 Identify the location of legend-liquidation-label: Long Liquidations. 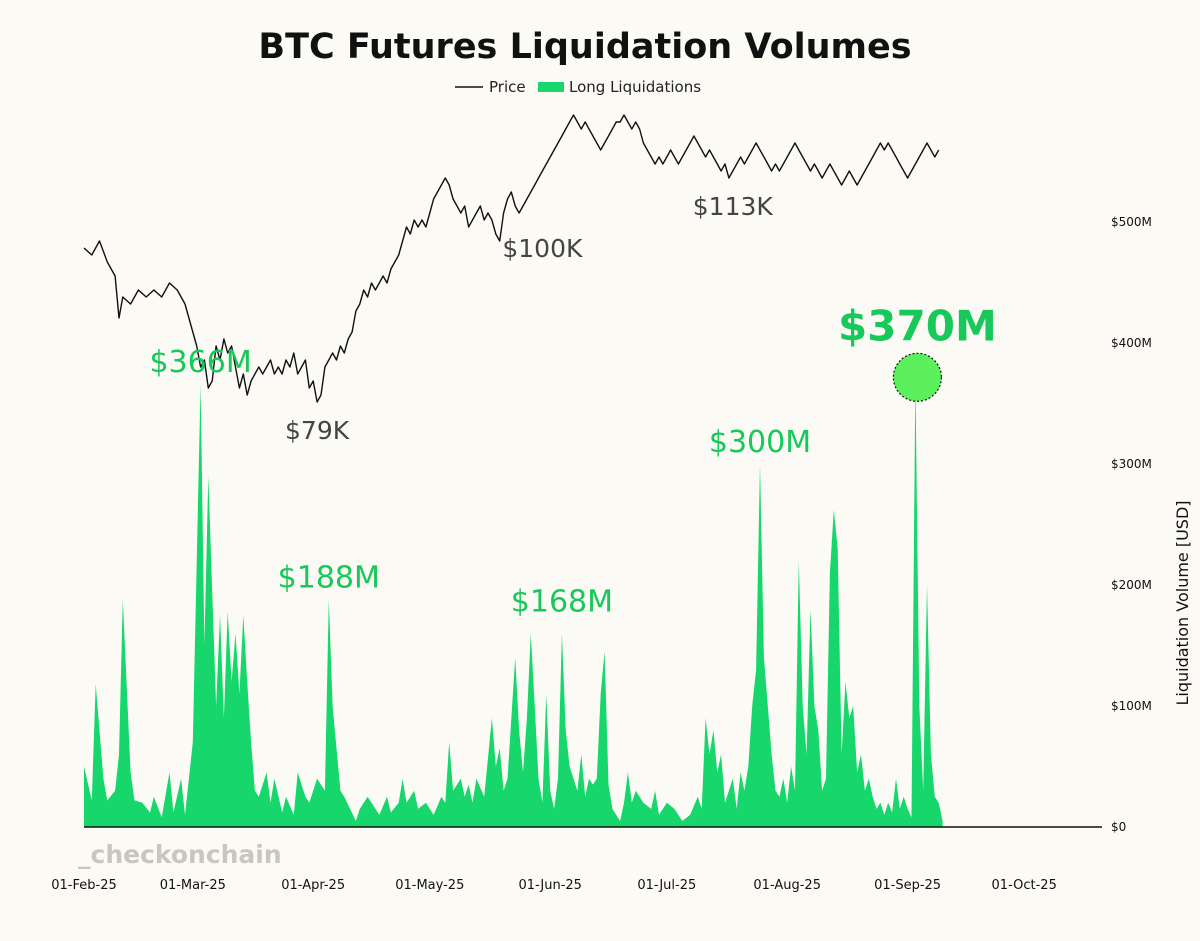
(635, 87).